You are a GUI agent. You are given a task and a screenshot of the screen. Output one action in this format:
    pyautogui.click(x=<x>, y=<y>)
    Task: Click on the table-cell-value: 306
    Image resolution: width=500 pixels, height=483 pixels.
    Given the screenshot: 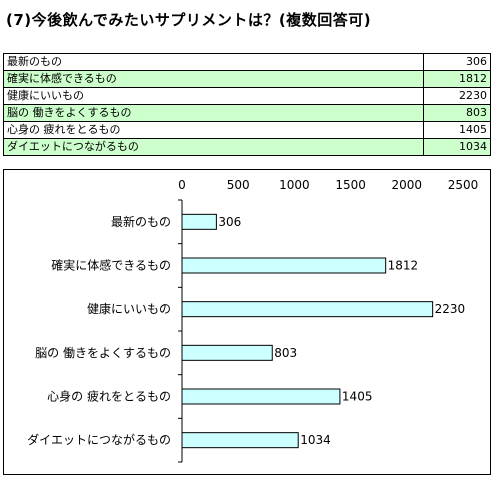 What is the action you would take?
    pyautogui.click(x=457, y=62)
    